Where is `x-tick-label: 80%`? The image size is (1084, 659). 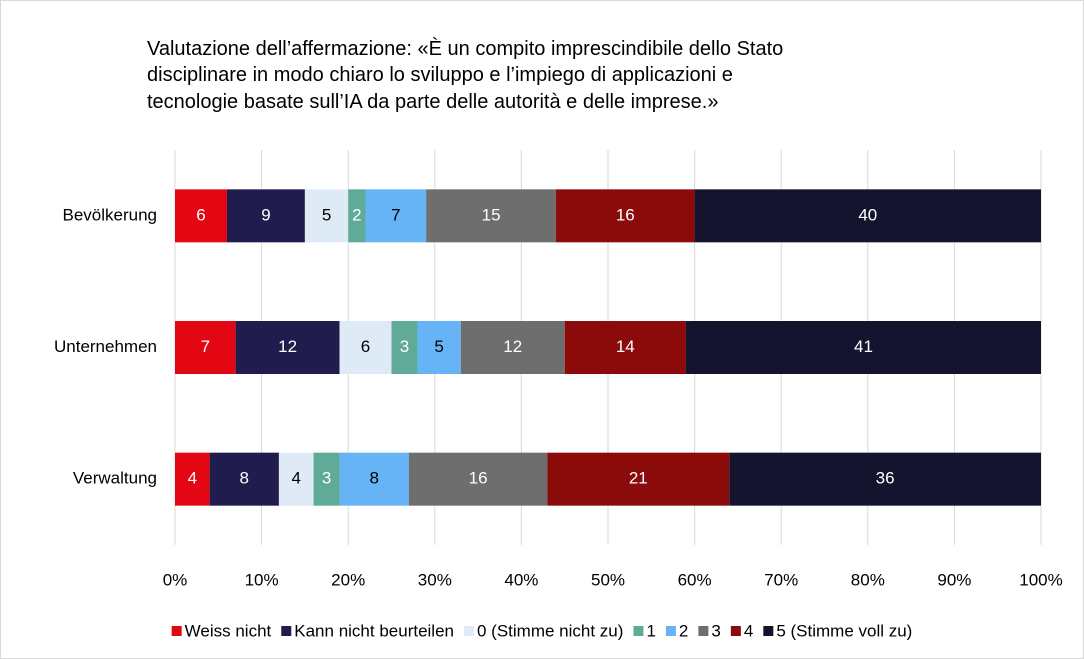
x-tick-label: 80% is located at coordinates (868, 579).